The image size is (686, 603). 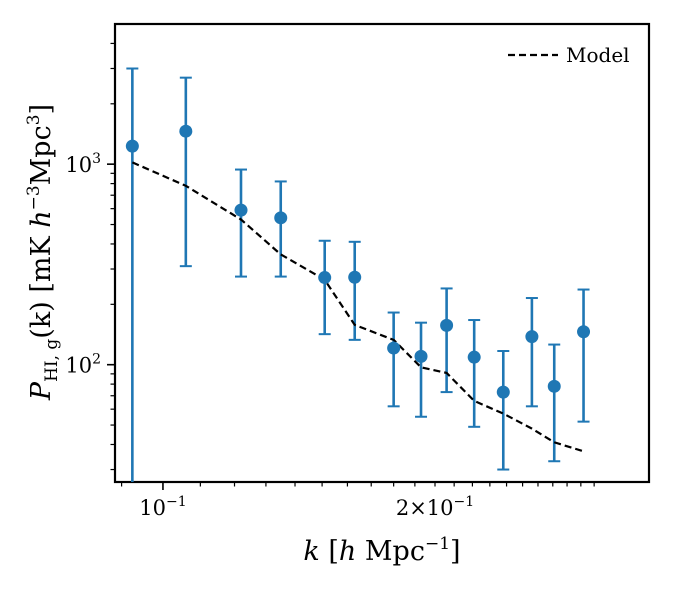 What do you see at coordinates (43, 252) in the screenshot?
I see `y-axis-label: PHI, g(k) [mK h−3Mpc3]` at bounding box center [43, 252].